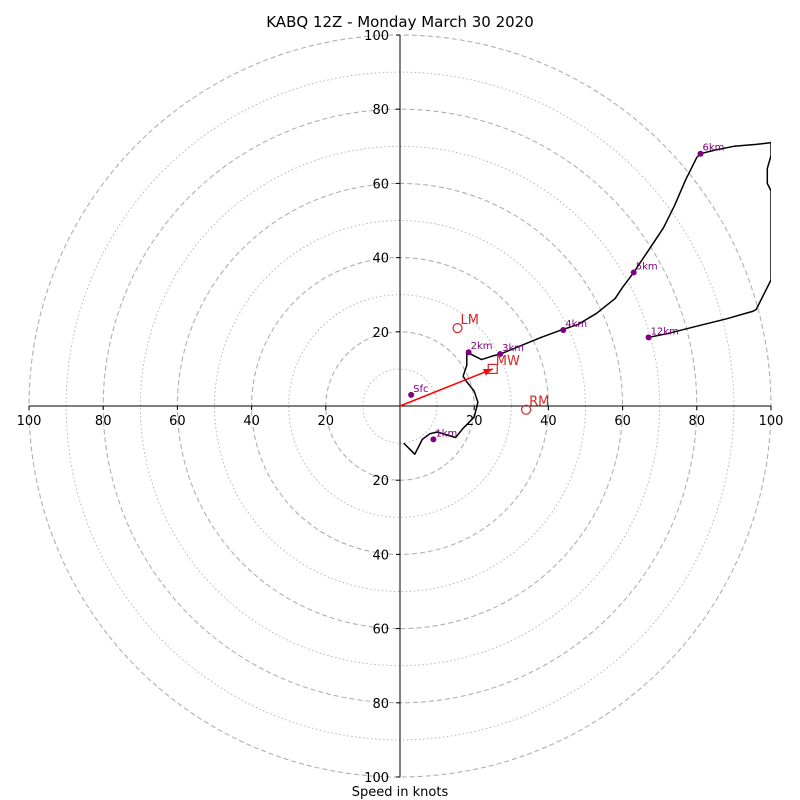 The height and width of the screenshot is (800, 800). I want to click on shear-arrow, so click(446, 387).